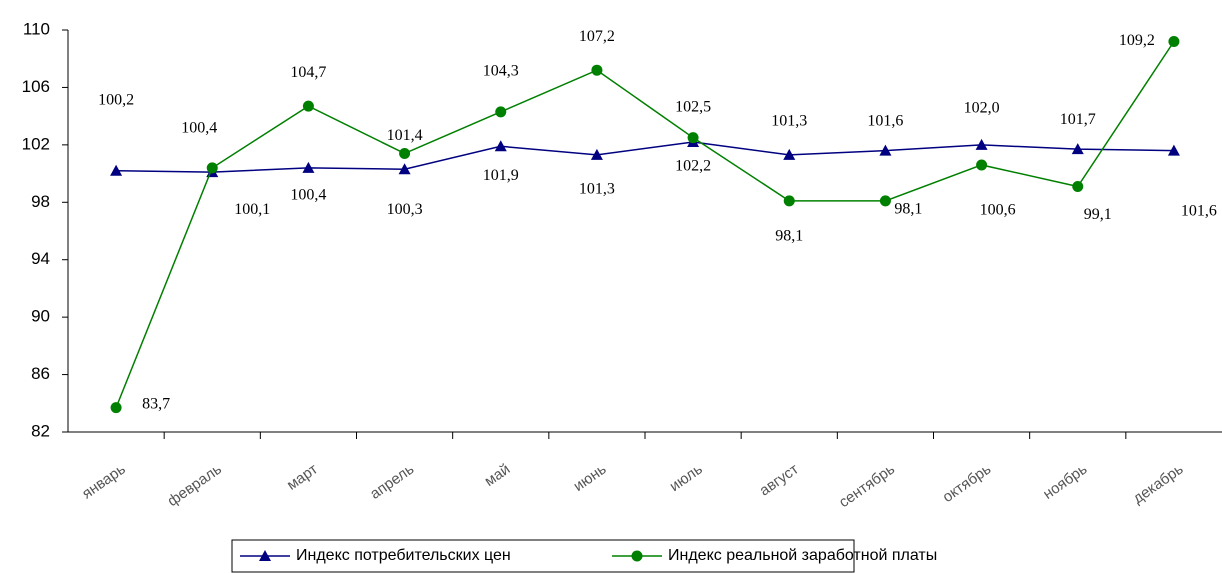  What do you see at coordinates (867, 486) in the screenshot?
I see `x-tick-label: сентябрь` at bounding box center [867, 486].